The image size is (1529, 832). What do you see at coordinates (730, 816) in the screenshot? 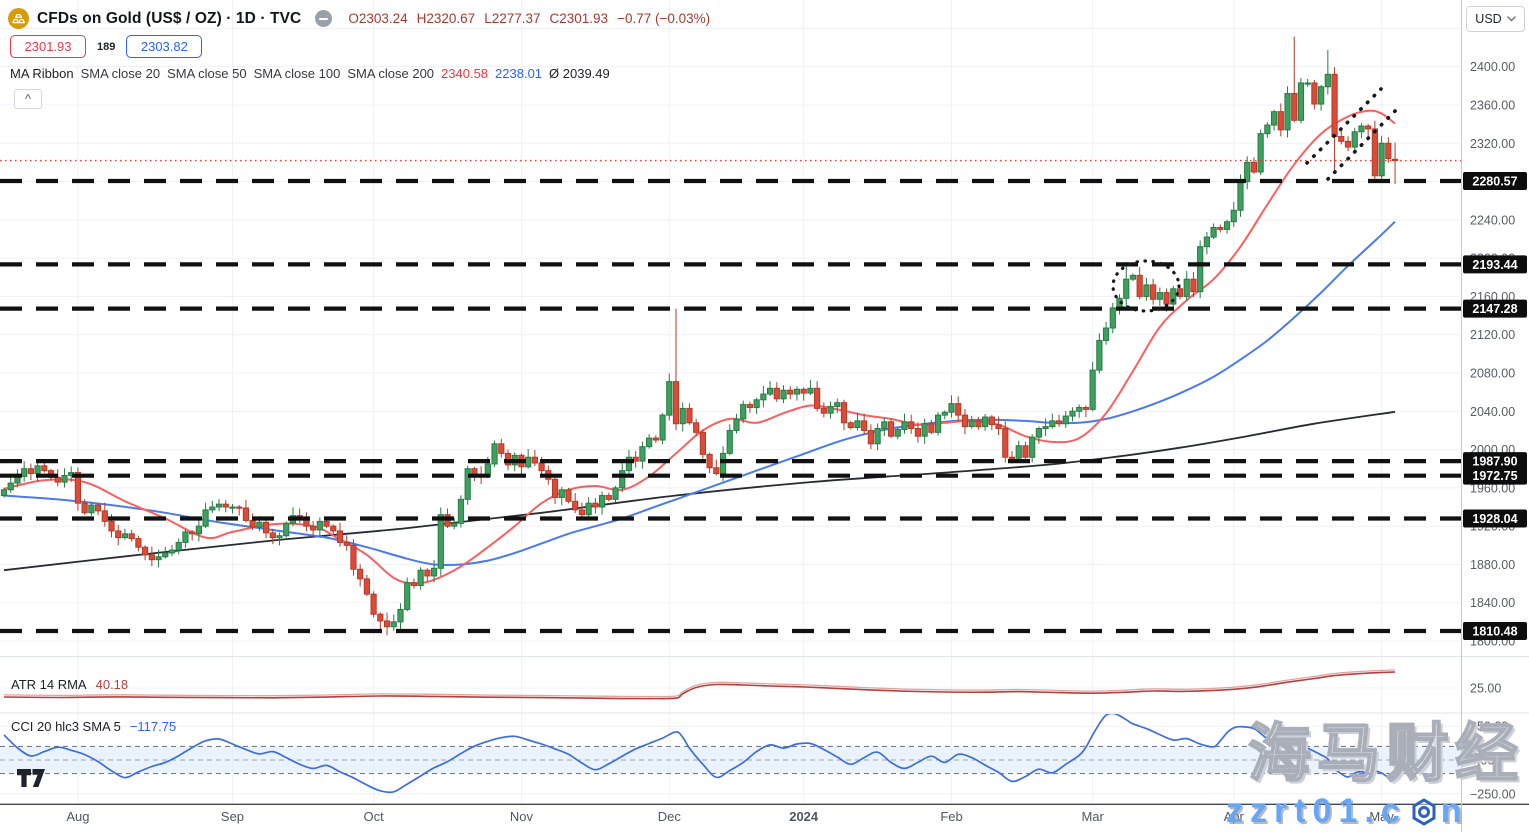
I see `time-axis: Aug Sep Oct Nov Dec 2024 Feb Mar Apr May` at bounding box center [730, 816].